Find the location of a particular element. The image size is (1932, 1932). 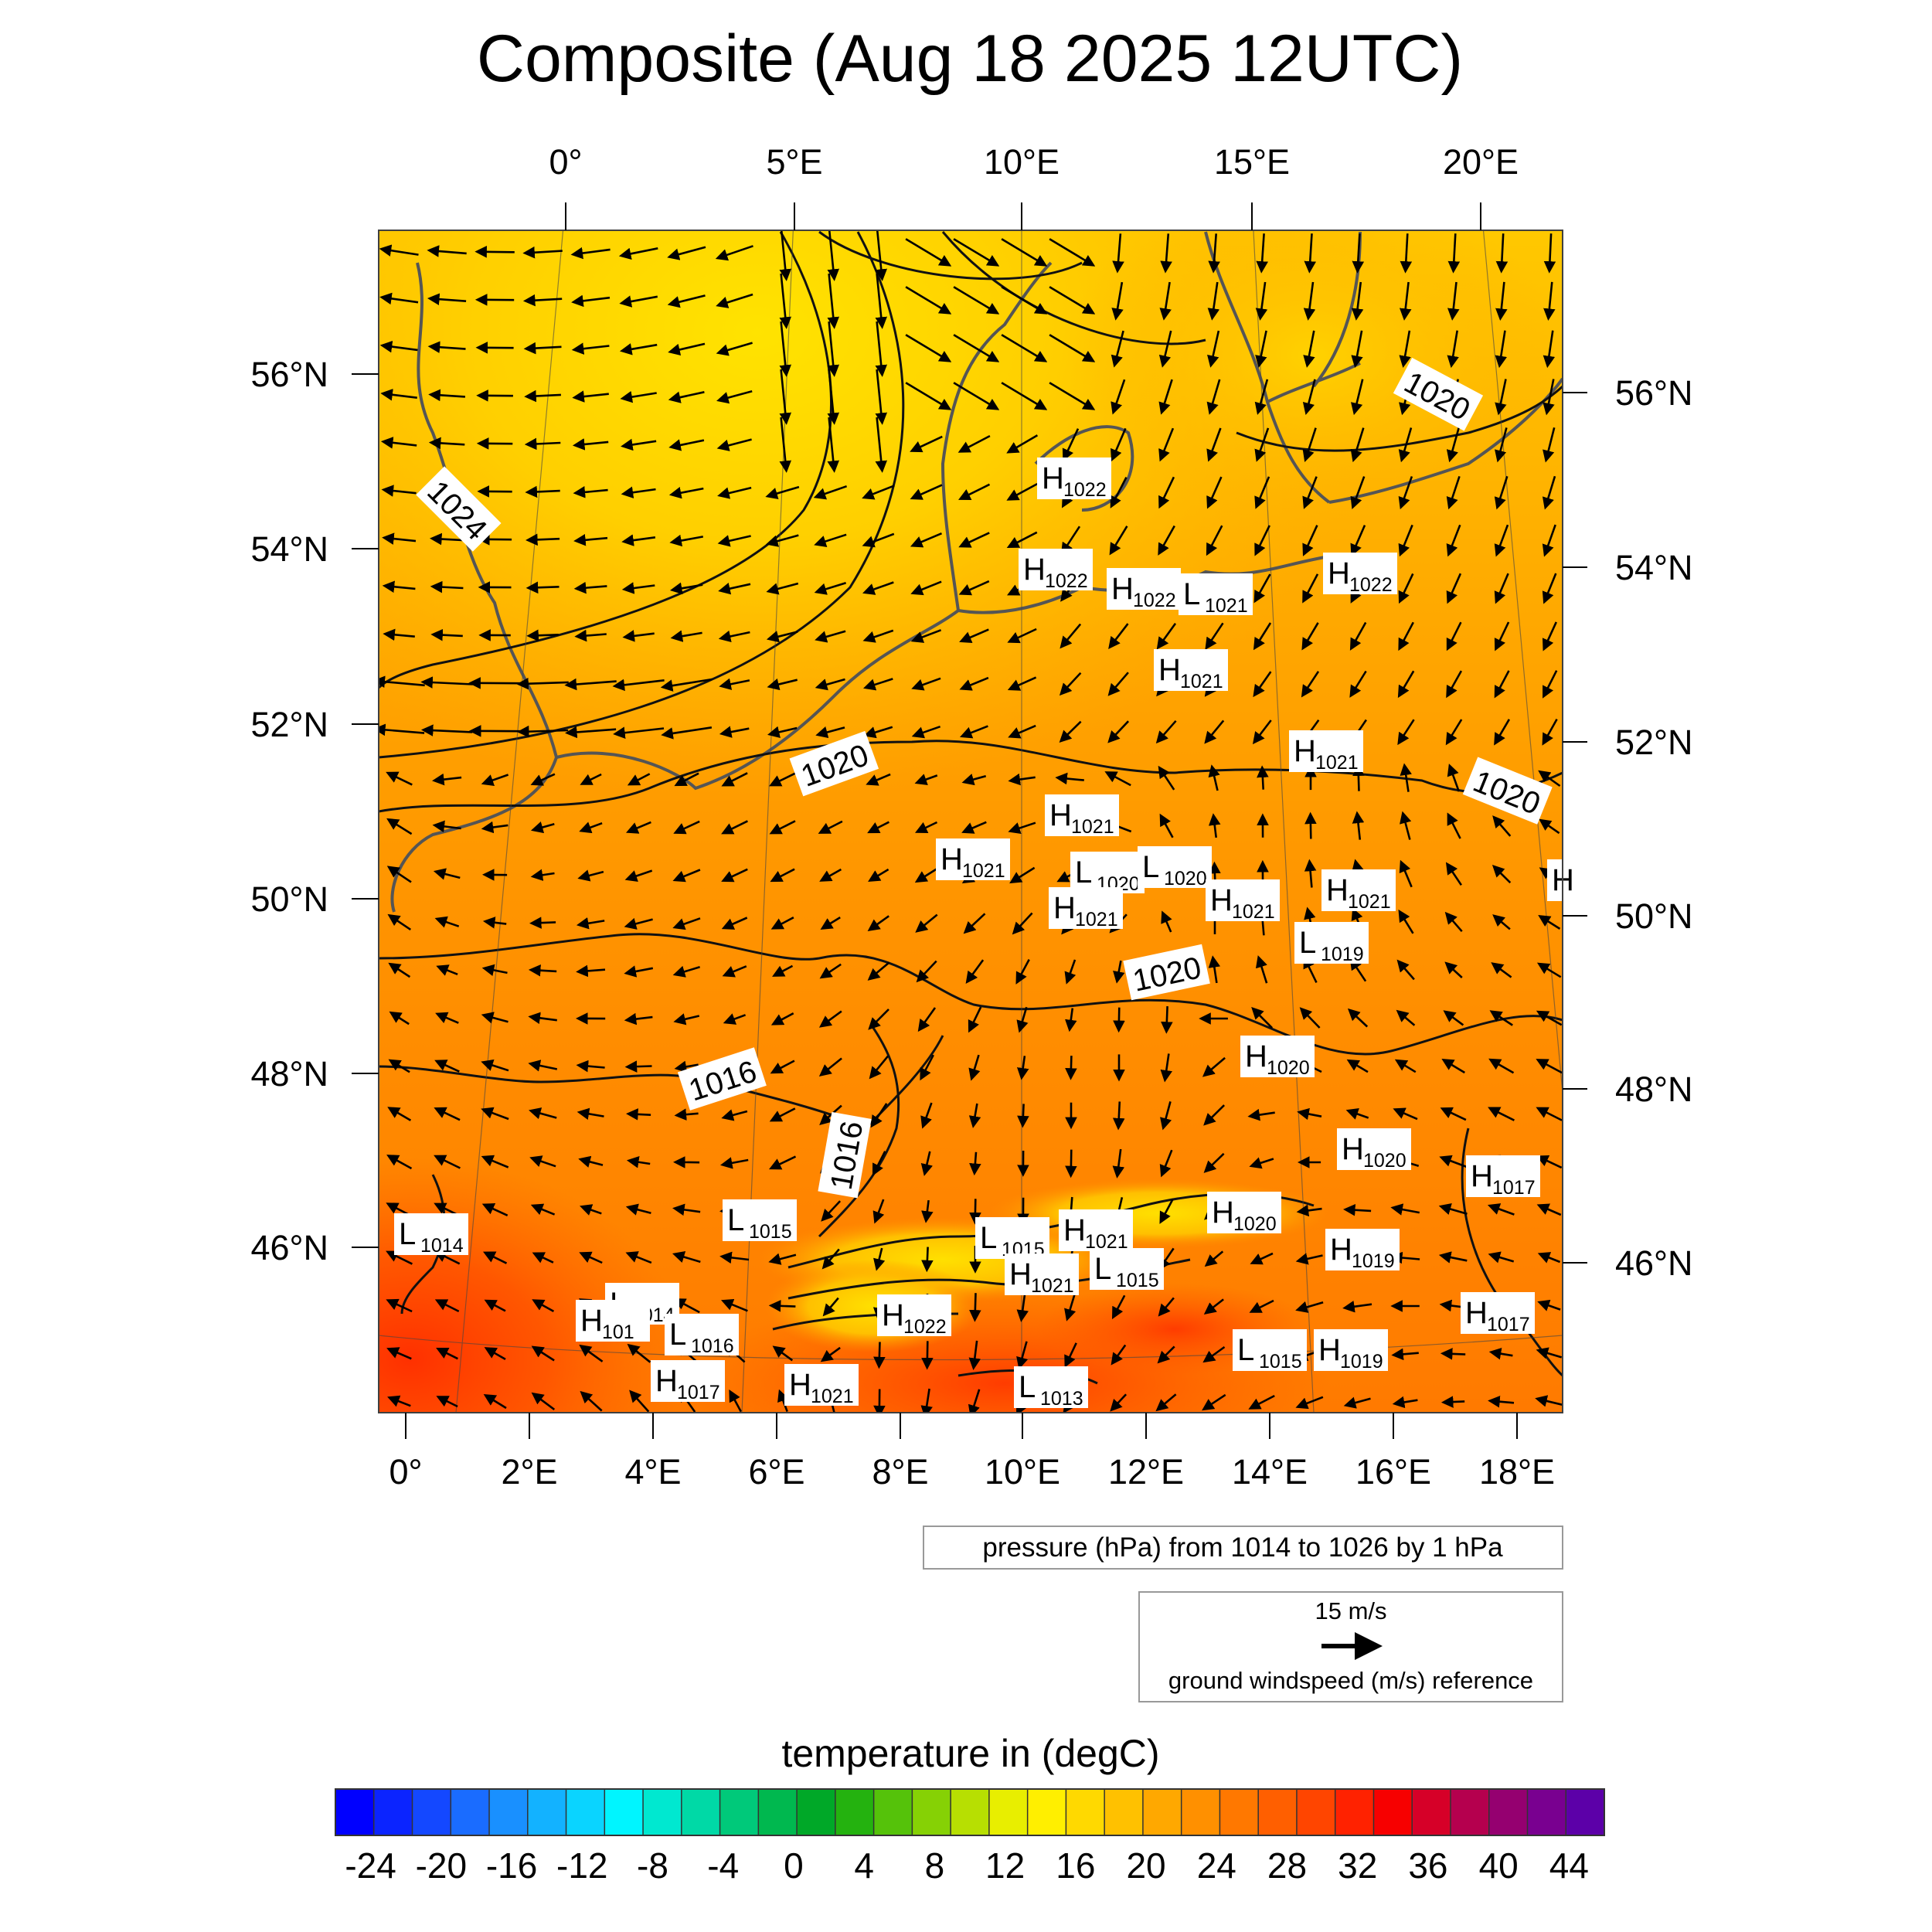

pressure-center-value: 1022 is located at coordinates (1371, 585).